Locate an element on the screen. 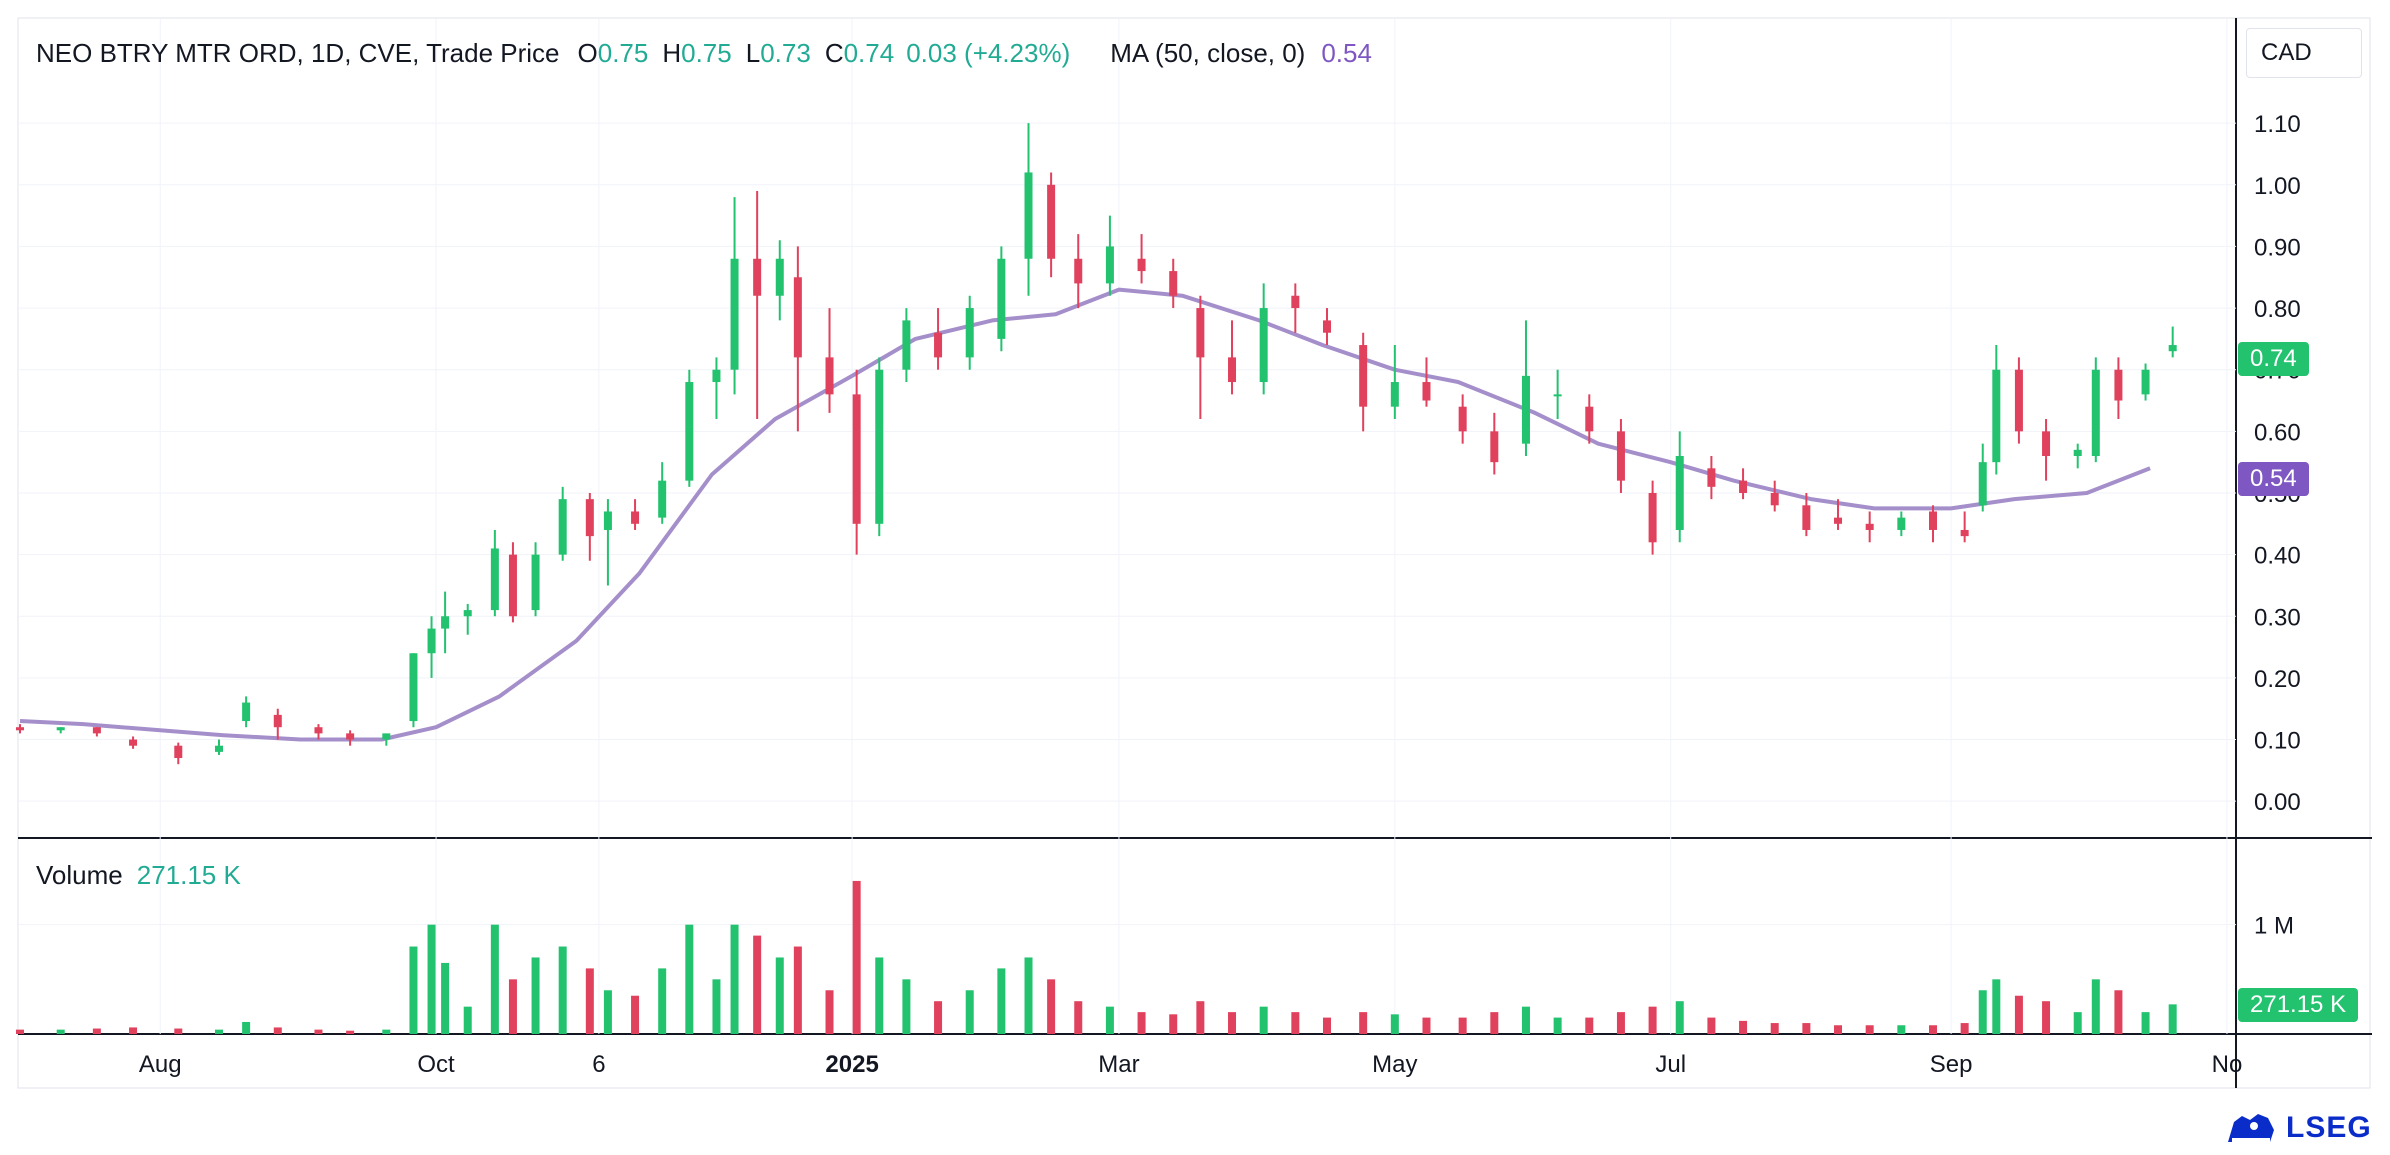 The height and width of the screenshot is (1155, 2390). time-tick-label: Aug is located at coordinates (160, 1064).